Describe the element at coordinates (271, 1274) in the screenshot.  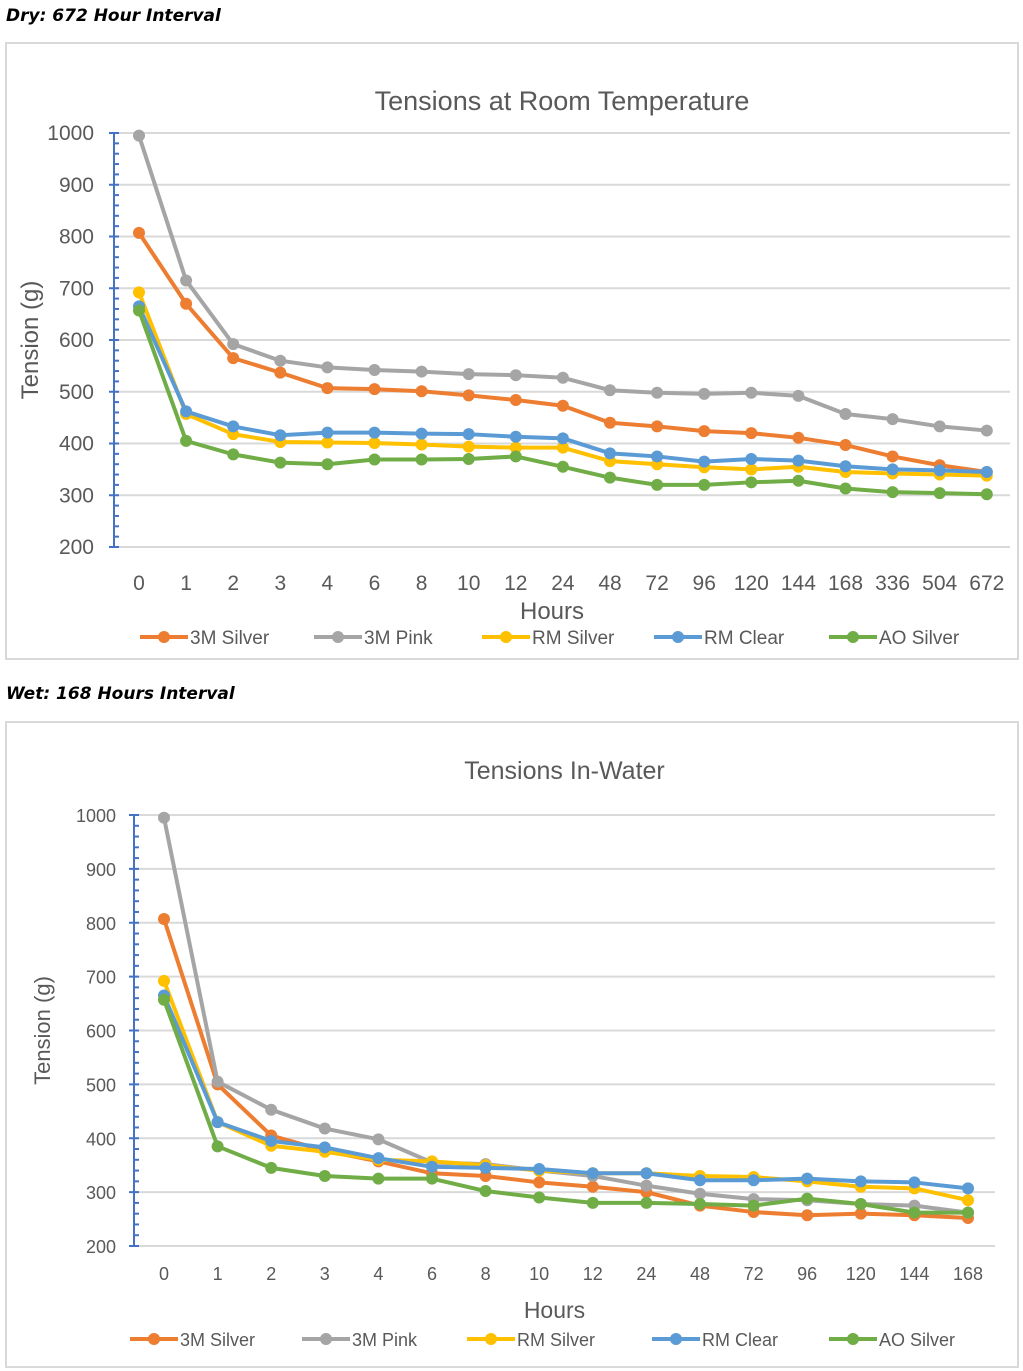
I see `x-tick-label: 2` at that location.